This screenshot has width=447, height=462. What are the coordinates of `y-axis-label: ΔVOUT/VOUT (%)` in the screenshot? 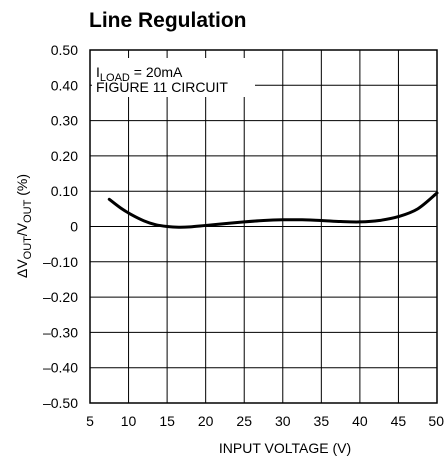 It's located at (24, 226).